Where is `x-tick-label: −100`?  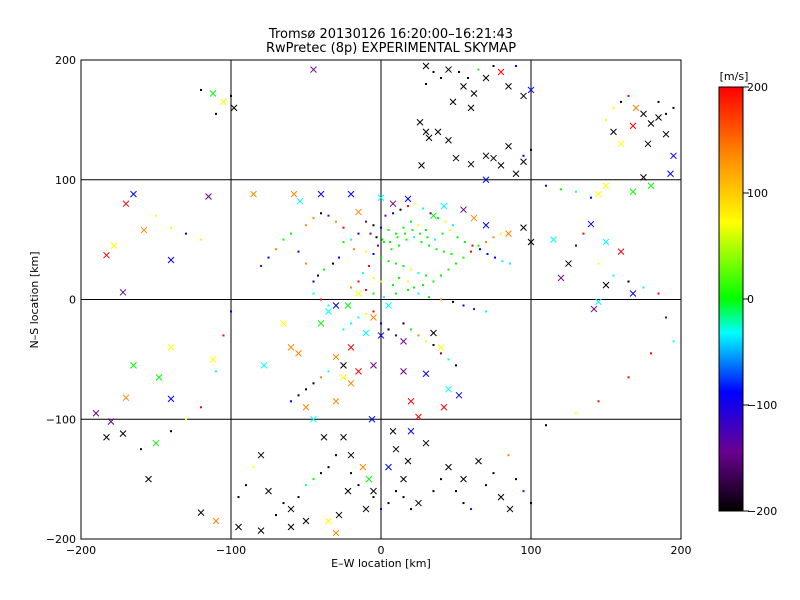 x-tick-label: −100 is located at coordinates (231, 550).